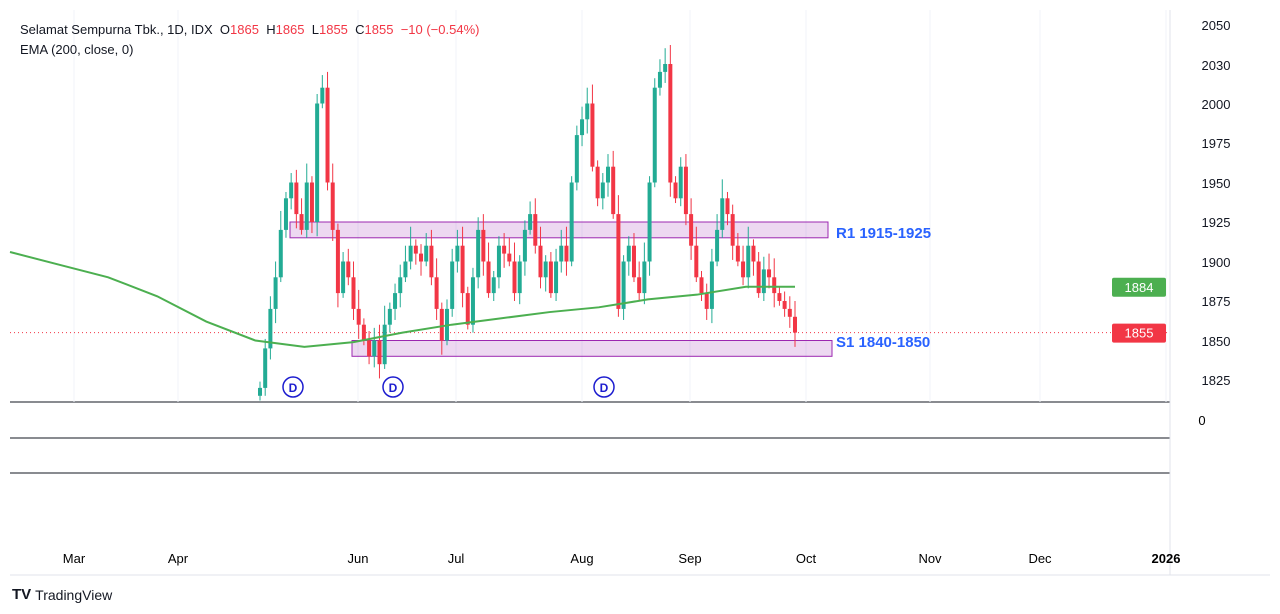 The image size is (1280, 614). Describe the element at coordinates (62, 594) in the screenshot. I see `tradingview-logo: TV TradingView` at that location.